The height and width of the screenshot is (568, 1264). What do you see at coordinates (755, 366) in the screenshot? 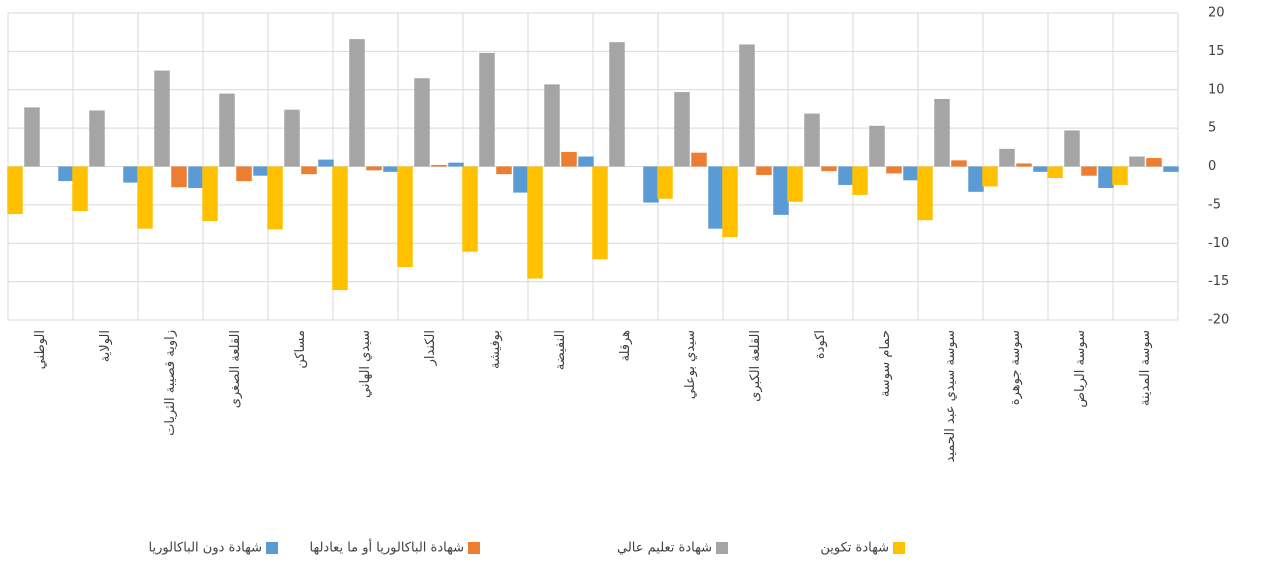
I see `x-tick-label: القلعة الكبرى` at bounding box center [755, 366].